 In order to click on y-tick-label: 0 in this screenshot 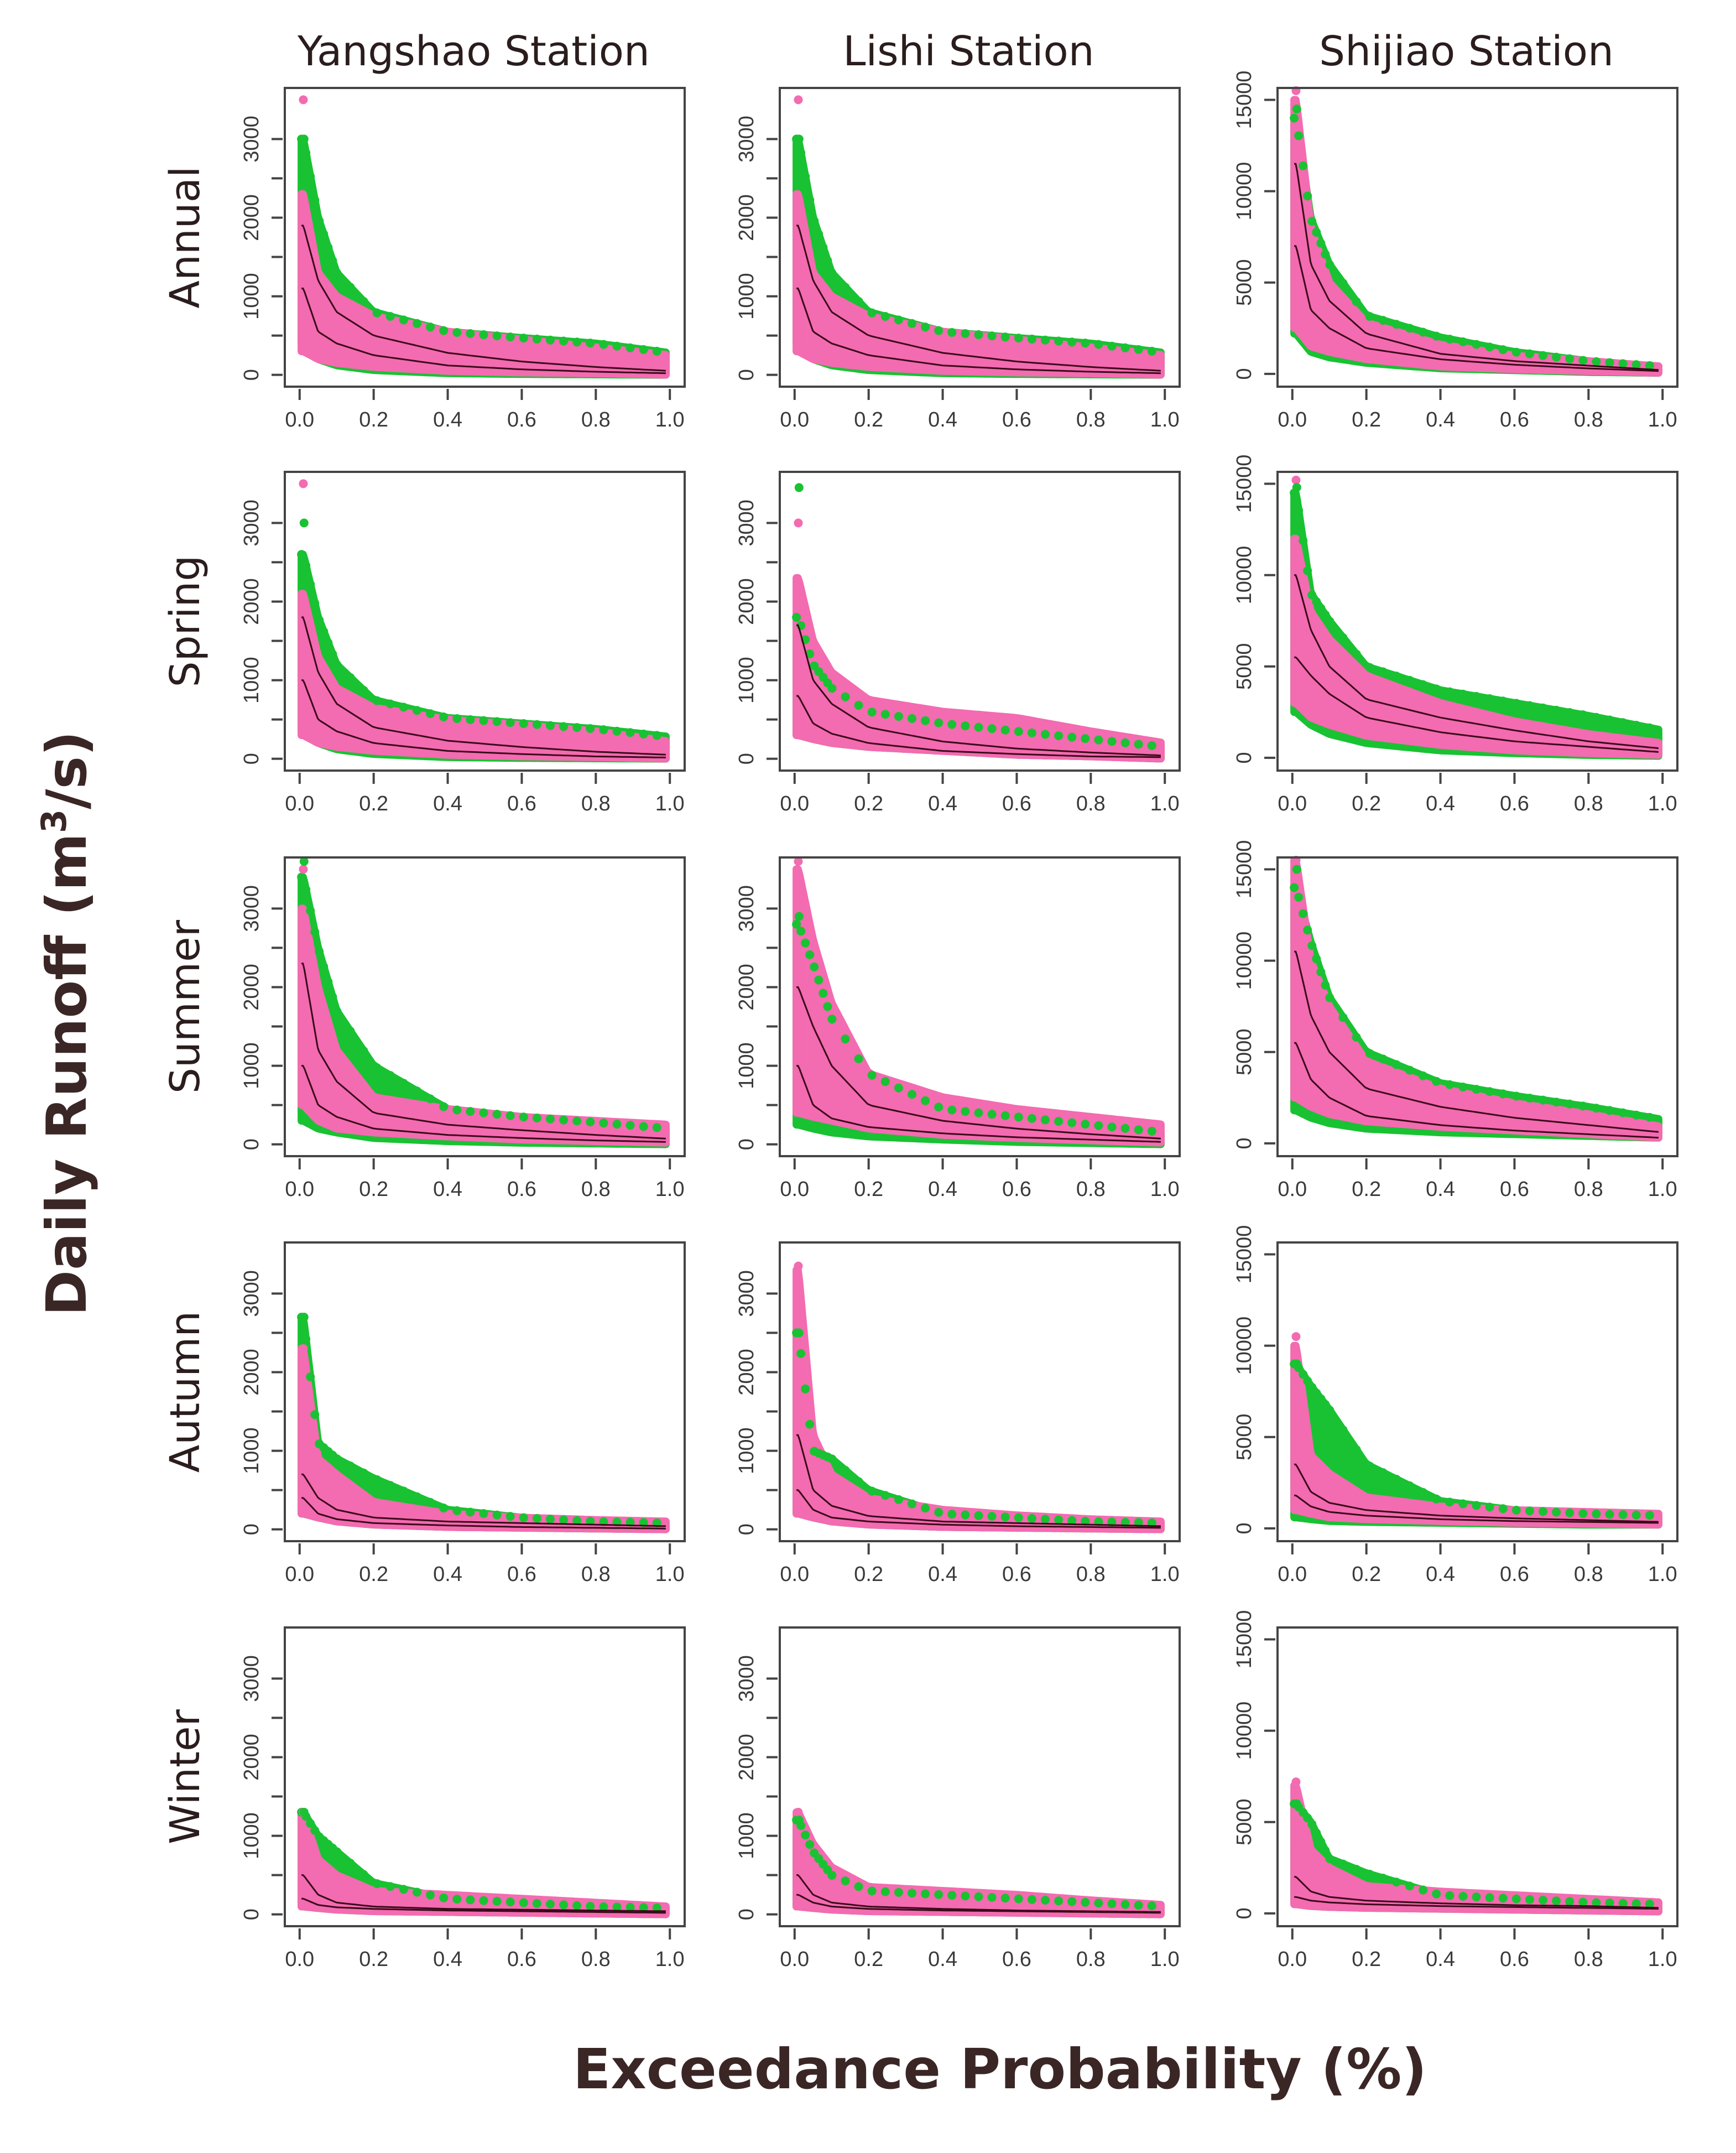, I will do `click(1244, 1913)`.